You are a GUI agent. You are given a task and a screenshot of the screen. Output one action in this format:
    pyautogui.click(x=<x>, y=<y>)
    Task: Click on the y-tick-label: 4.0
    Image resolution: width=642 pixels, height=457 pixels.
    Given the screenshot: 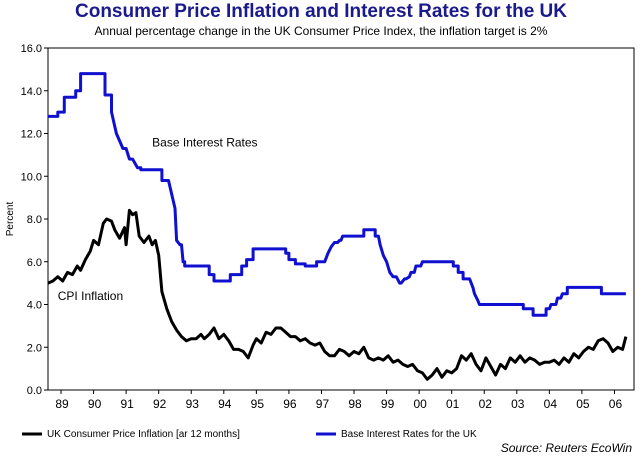 What is the action you would take?
    pyautogui.click(x=34, y=306)
    